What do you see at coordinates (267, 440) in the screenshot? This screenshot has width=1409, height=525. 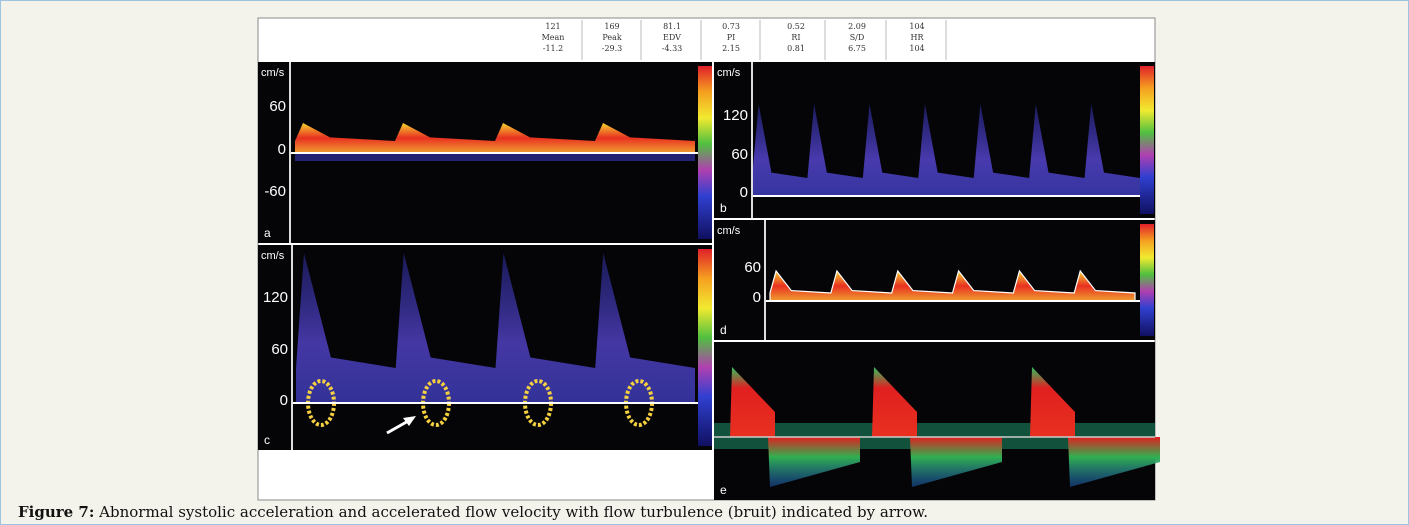 I see `panel-letter: c` at bounding box center [267, 440].